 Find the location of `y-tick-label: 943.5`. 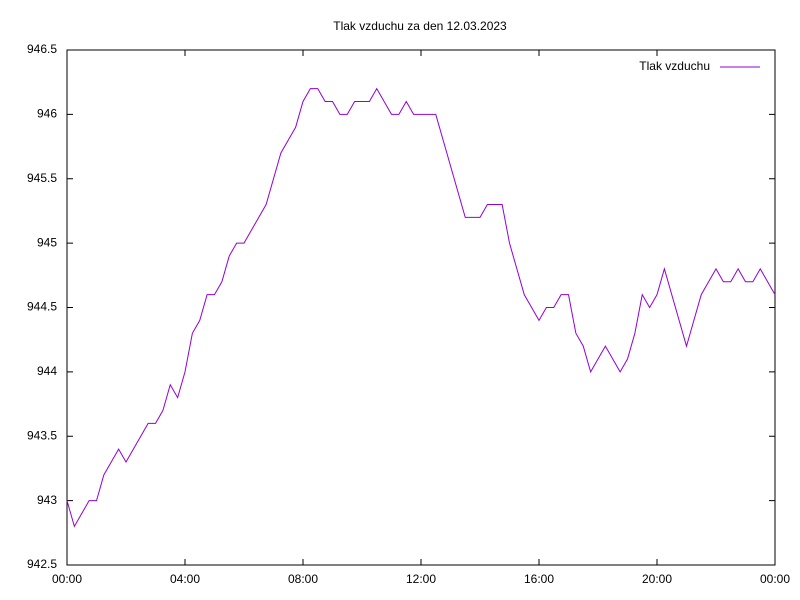

y-tick-label: 943.5 is located at coordinates (42, 435).